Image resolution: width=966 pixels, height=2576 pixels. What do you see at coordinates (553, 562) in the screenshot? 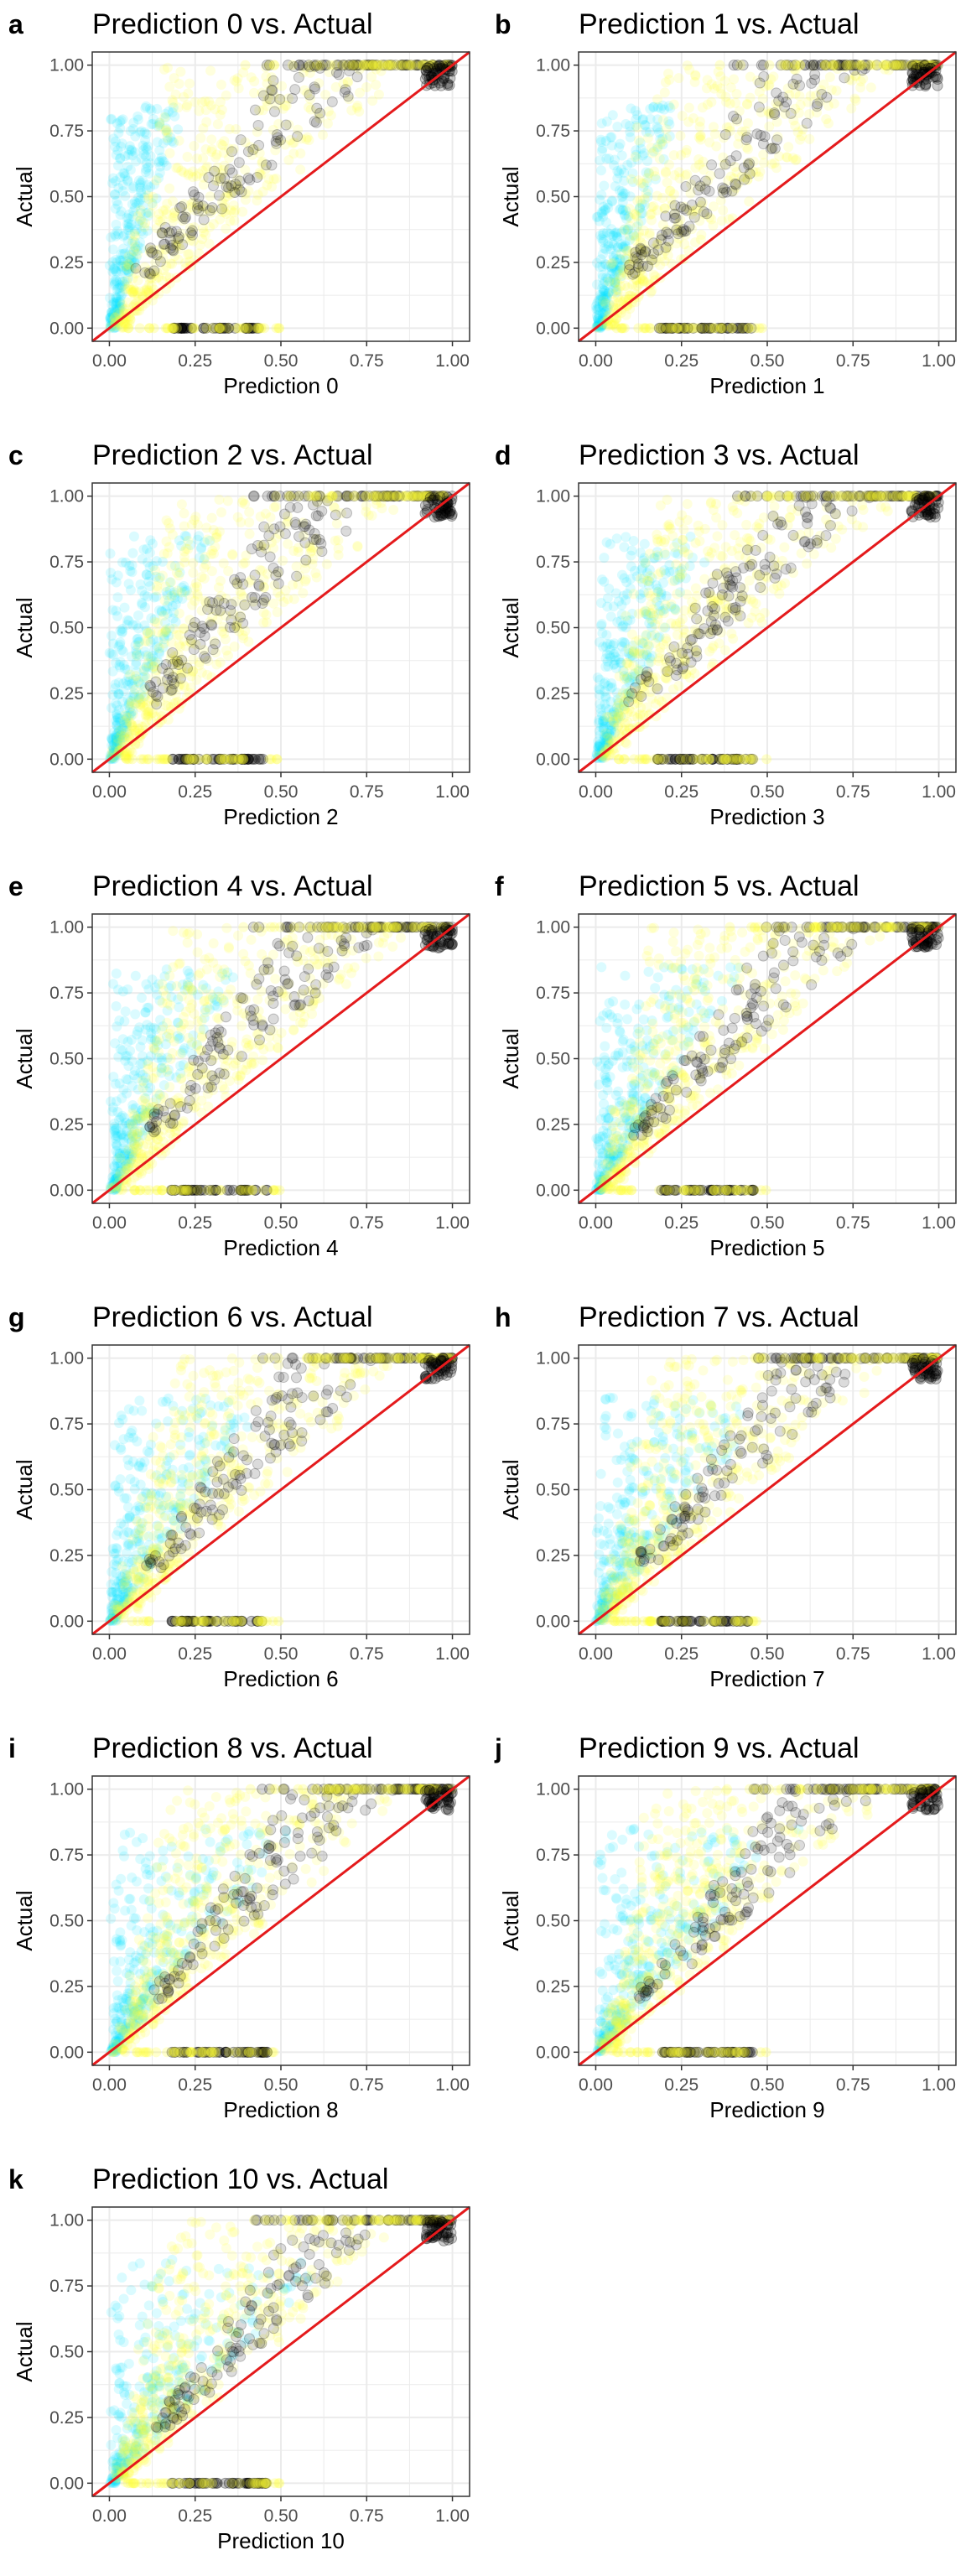
I see `y-tick-label: 0.75` at bounding box center [553, 562].